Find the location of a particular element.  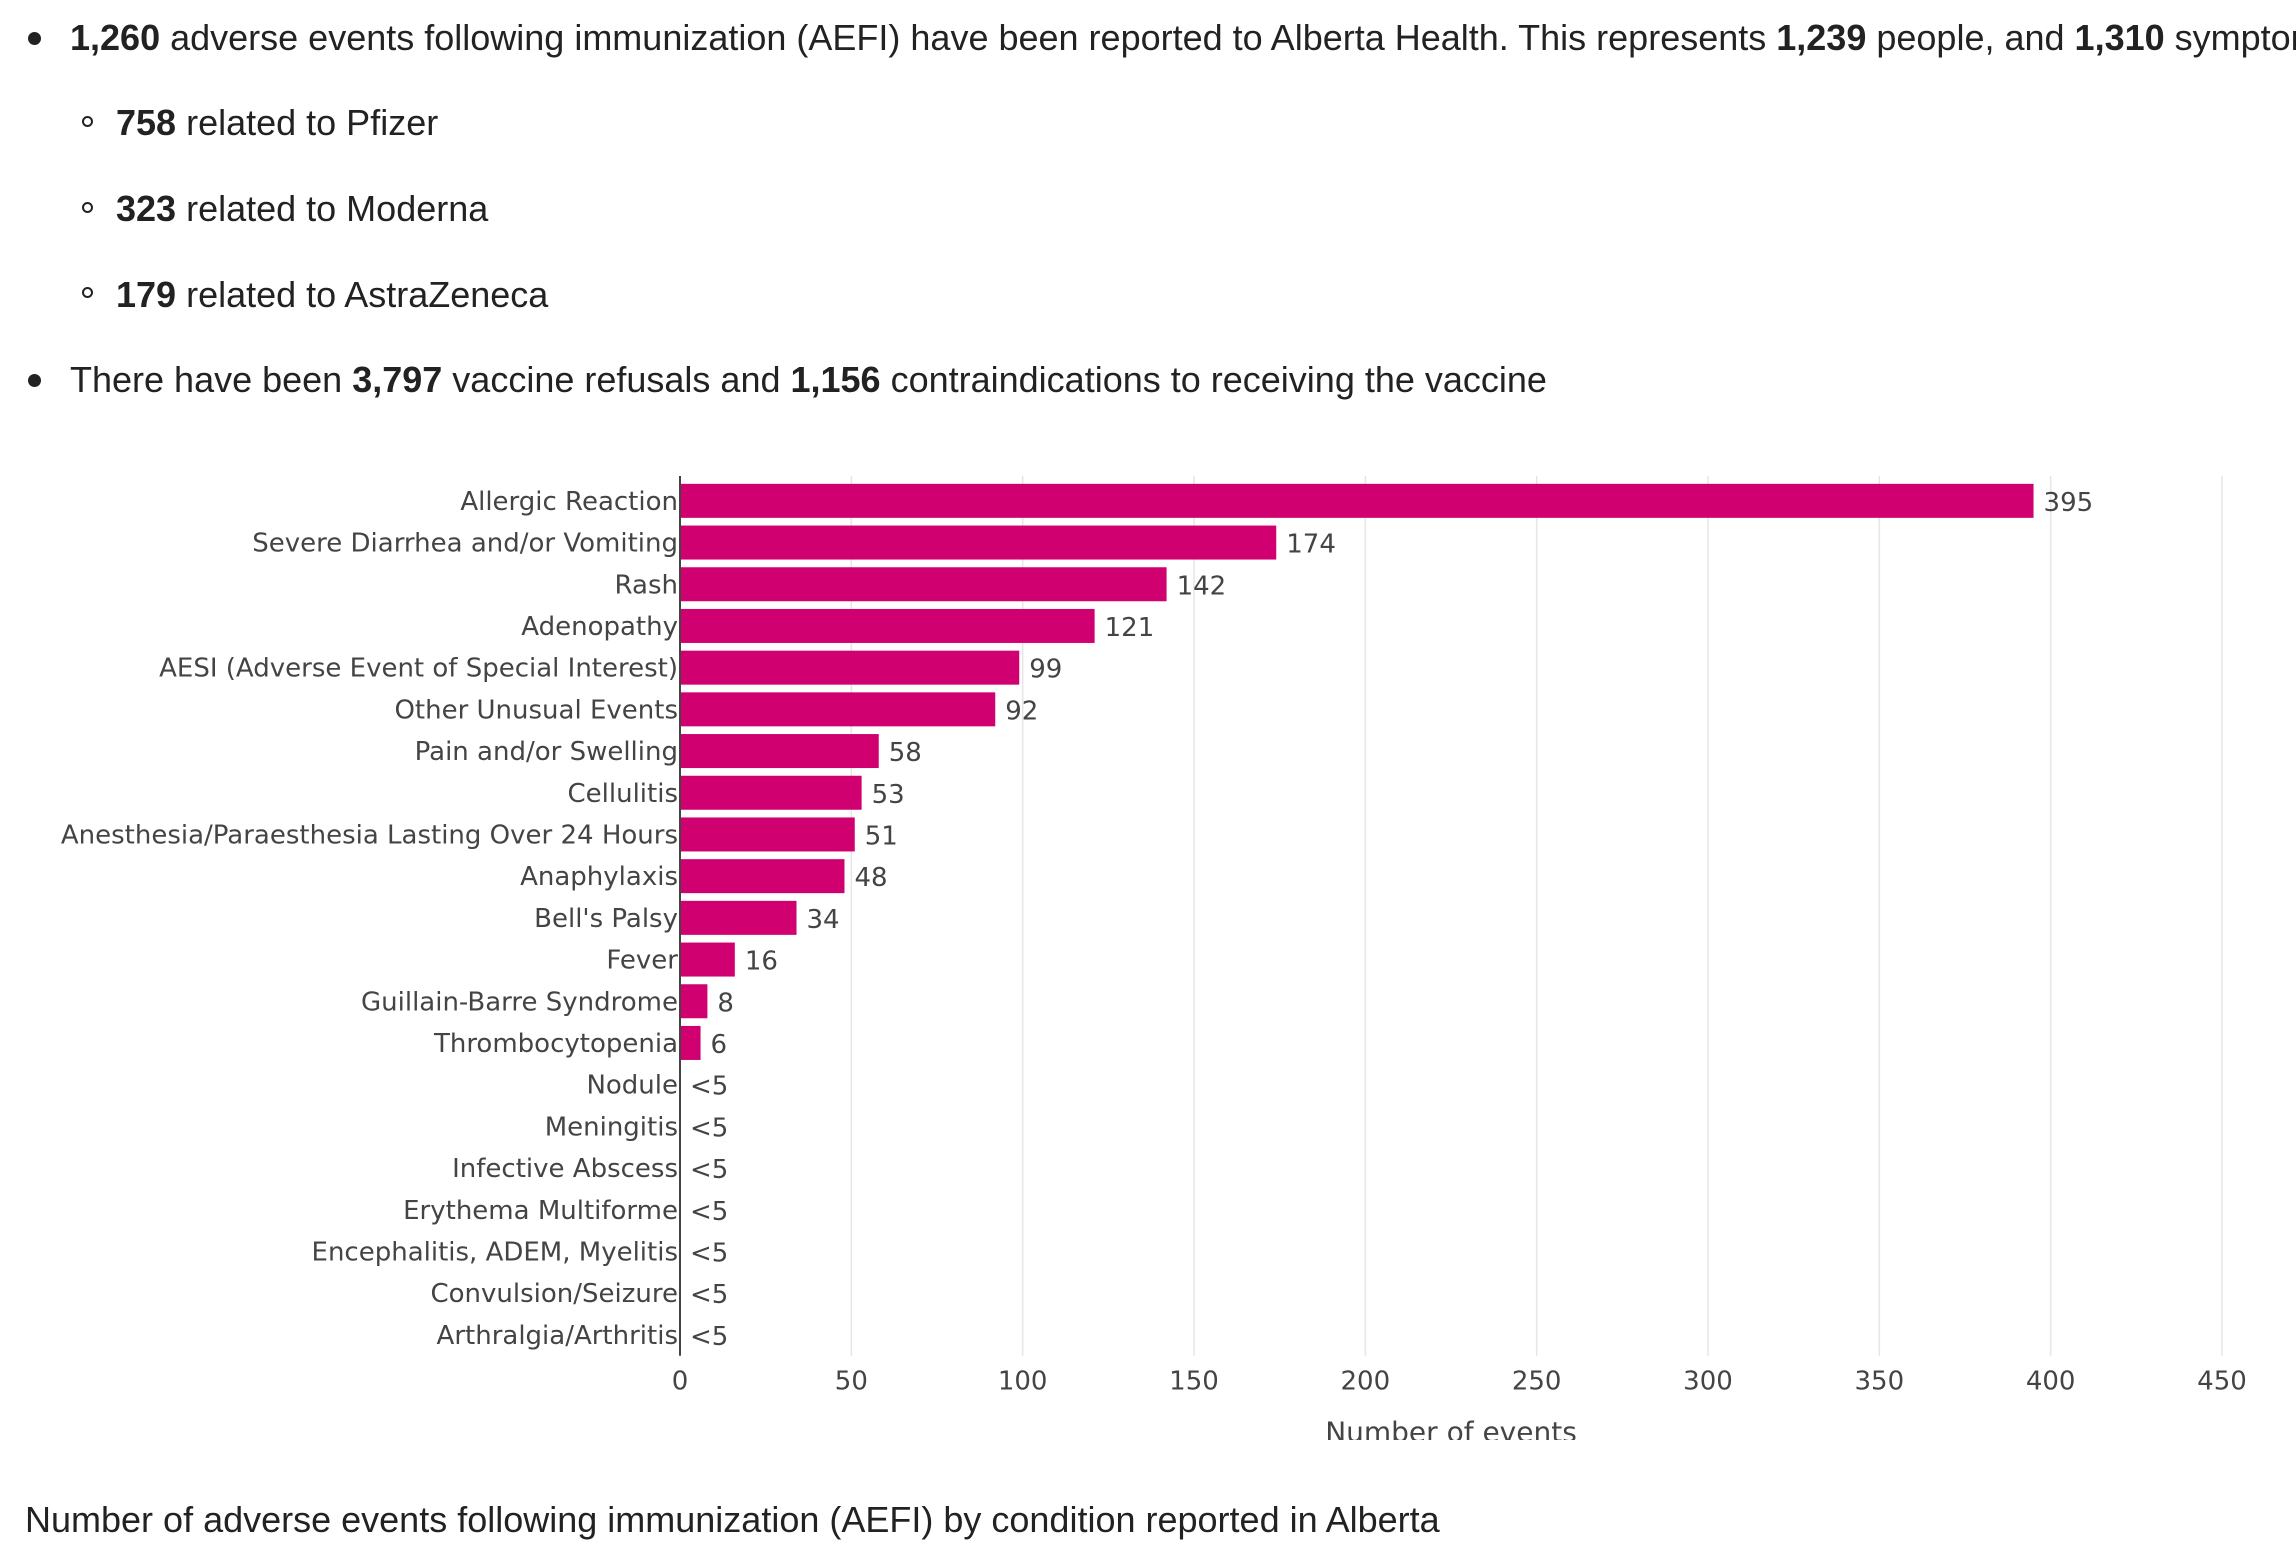

category-label: Severe Diarrhea and/or Vomiting is located at coordinates (465, 544).